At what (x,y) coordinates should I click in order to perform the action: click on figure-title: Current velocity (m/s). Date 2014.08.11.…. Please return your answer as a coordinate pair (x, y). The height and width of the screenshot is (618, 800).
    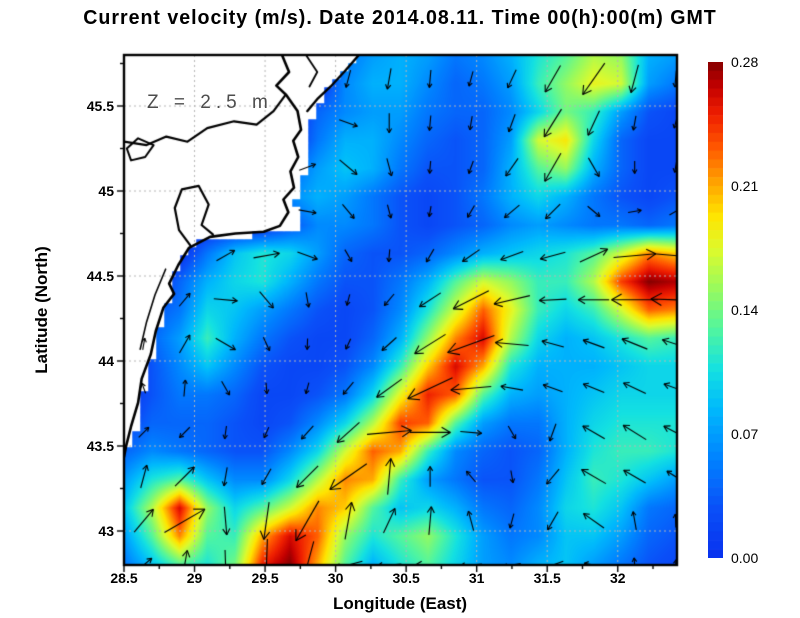
    Looking at the image, I should click on (400, 18).